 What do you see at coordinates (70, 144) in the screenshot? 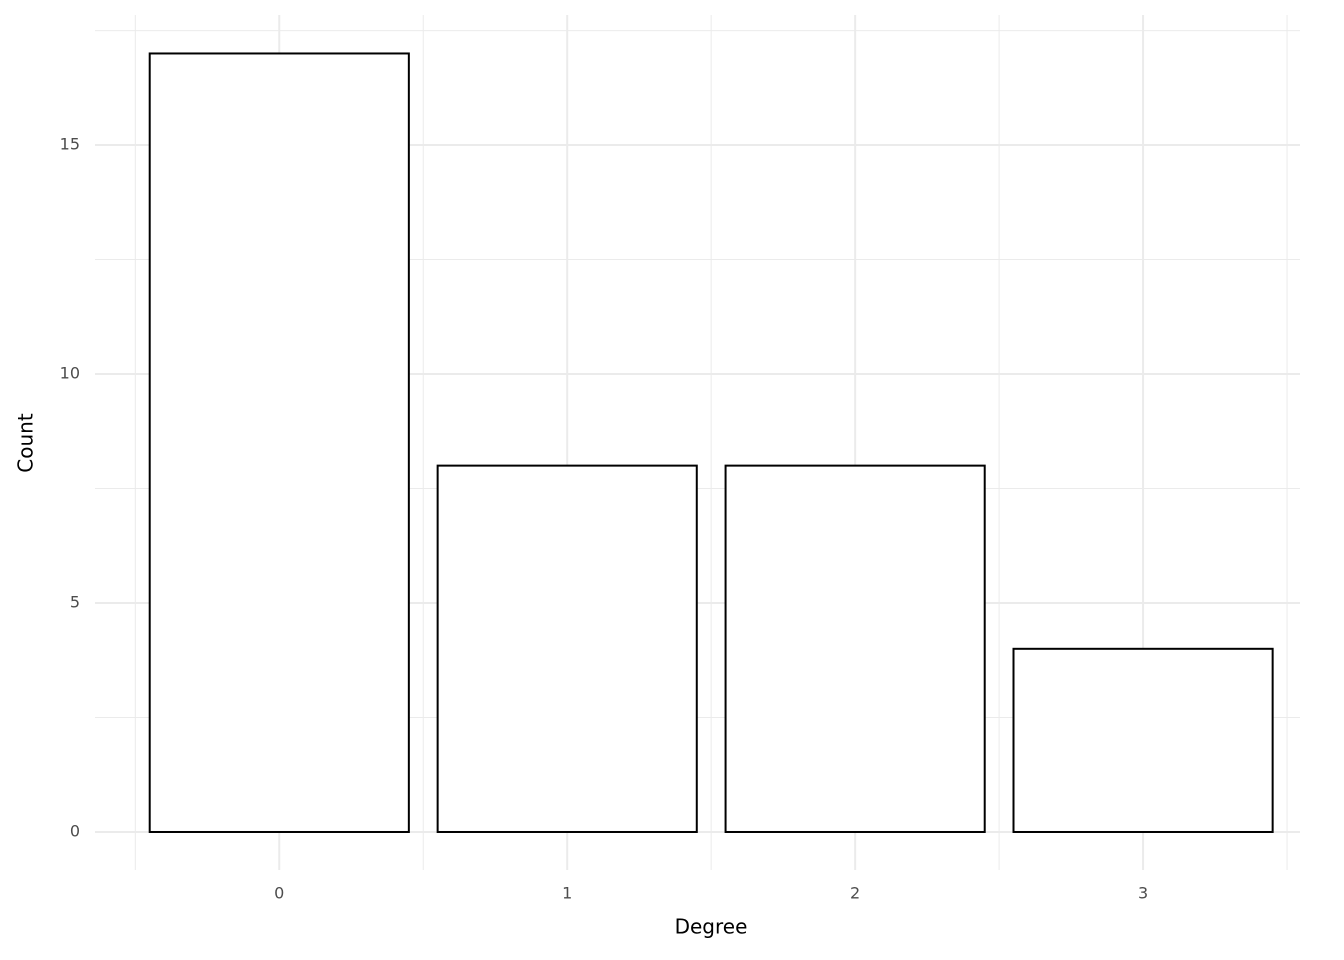
I see `y-tick-label: 15` at bounding box center [70, 144].